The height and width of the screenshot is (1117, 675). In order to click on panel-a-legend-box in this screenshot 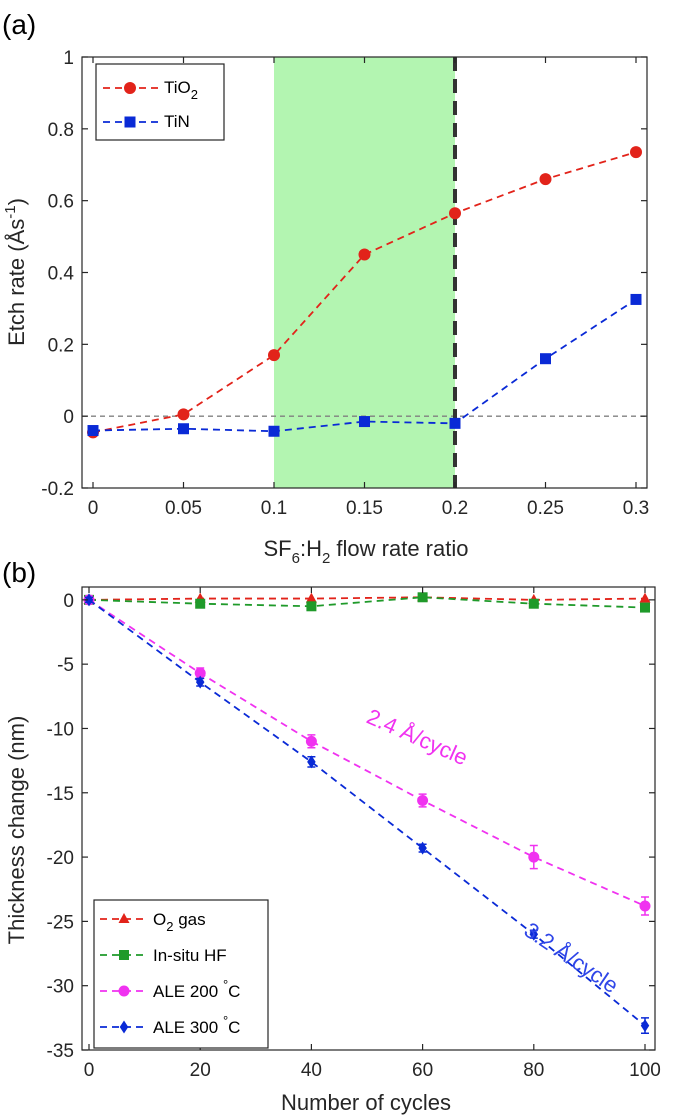, I will do `click(160, 102)`.